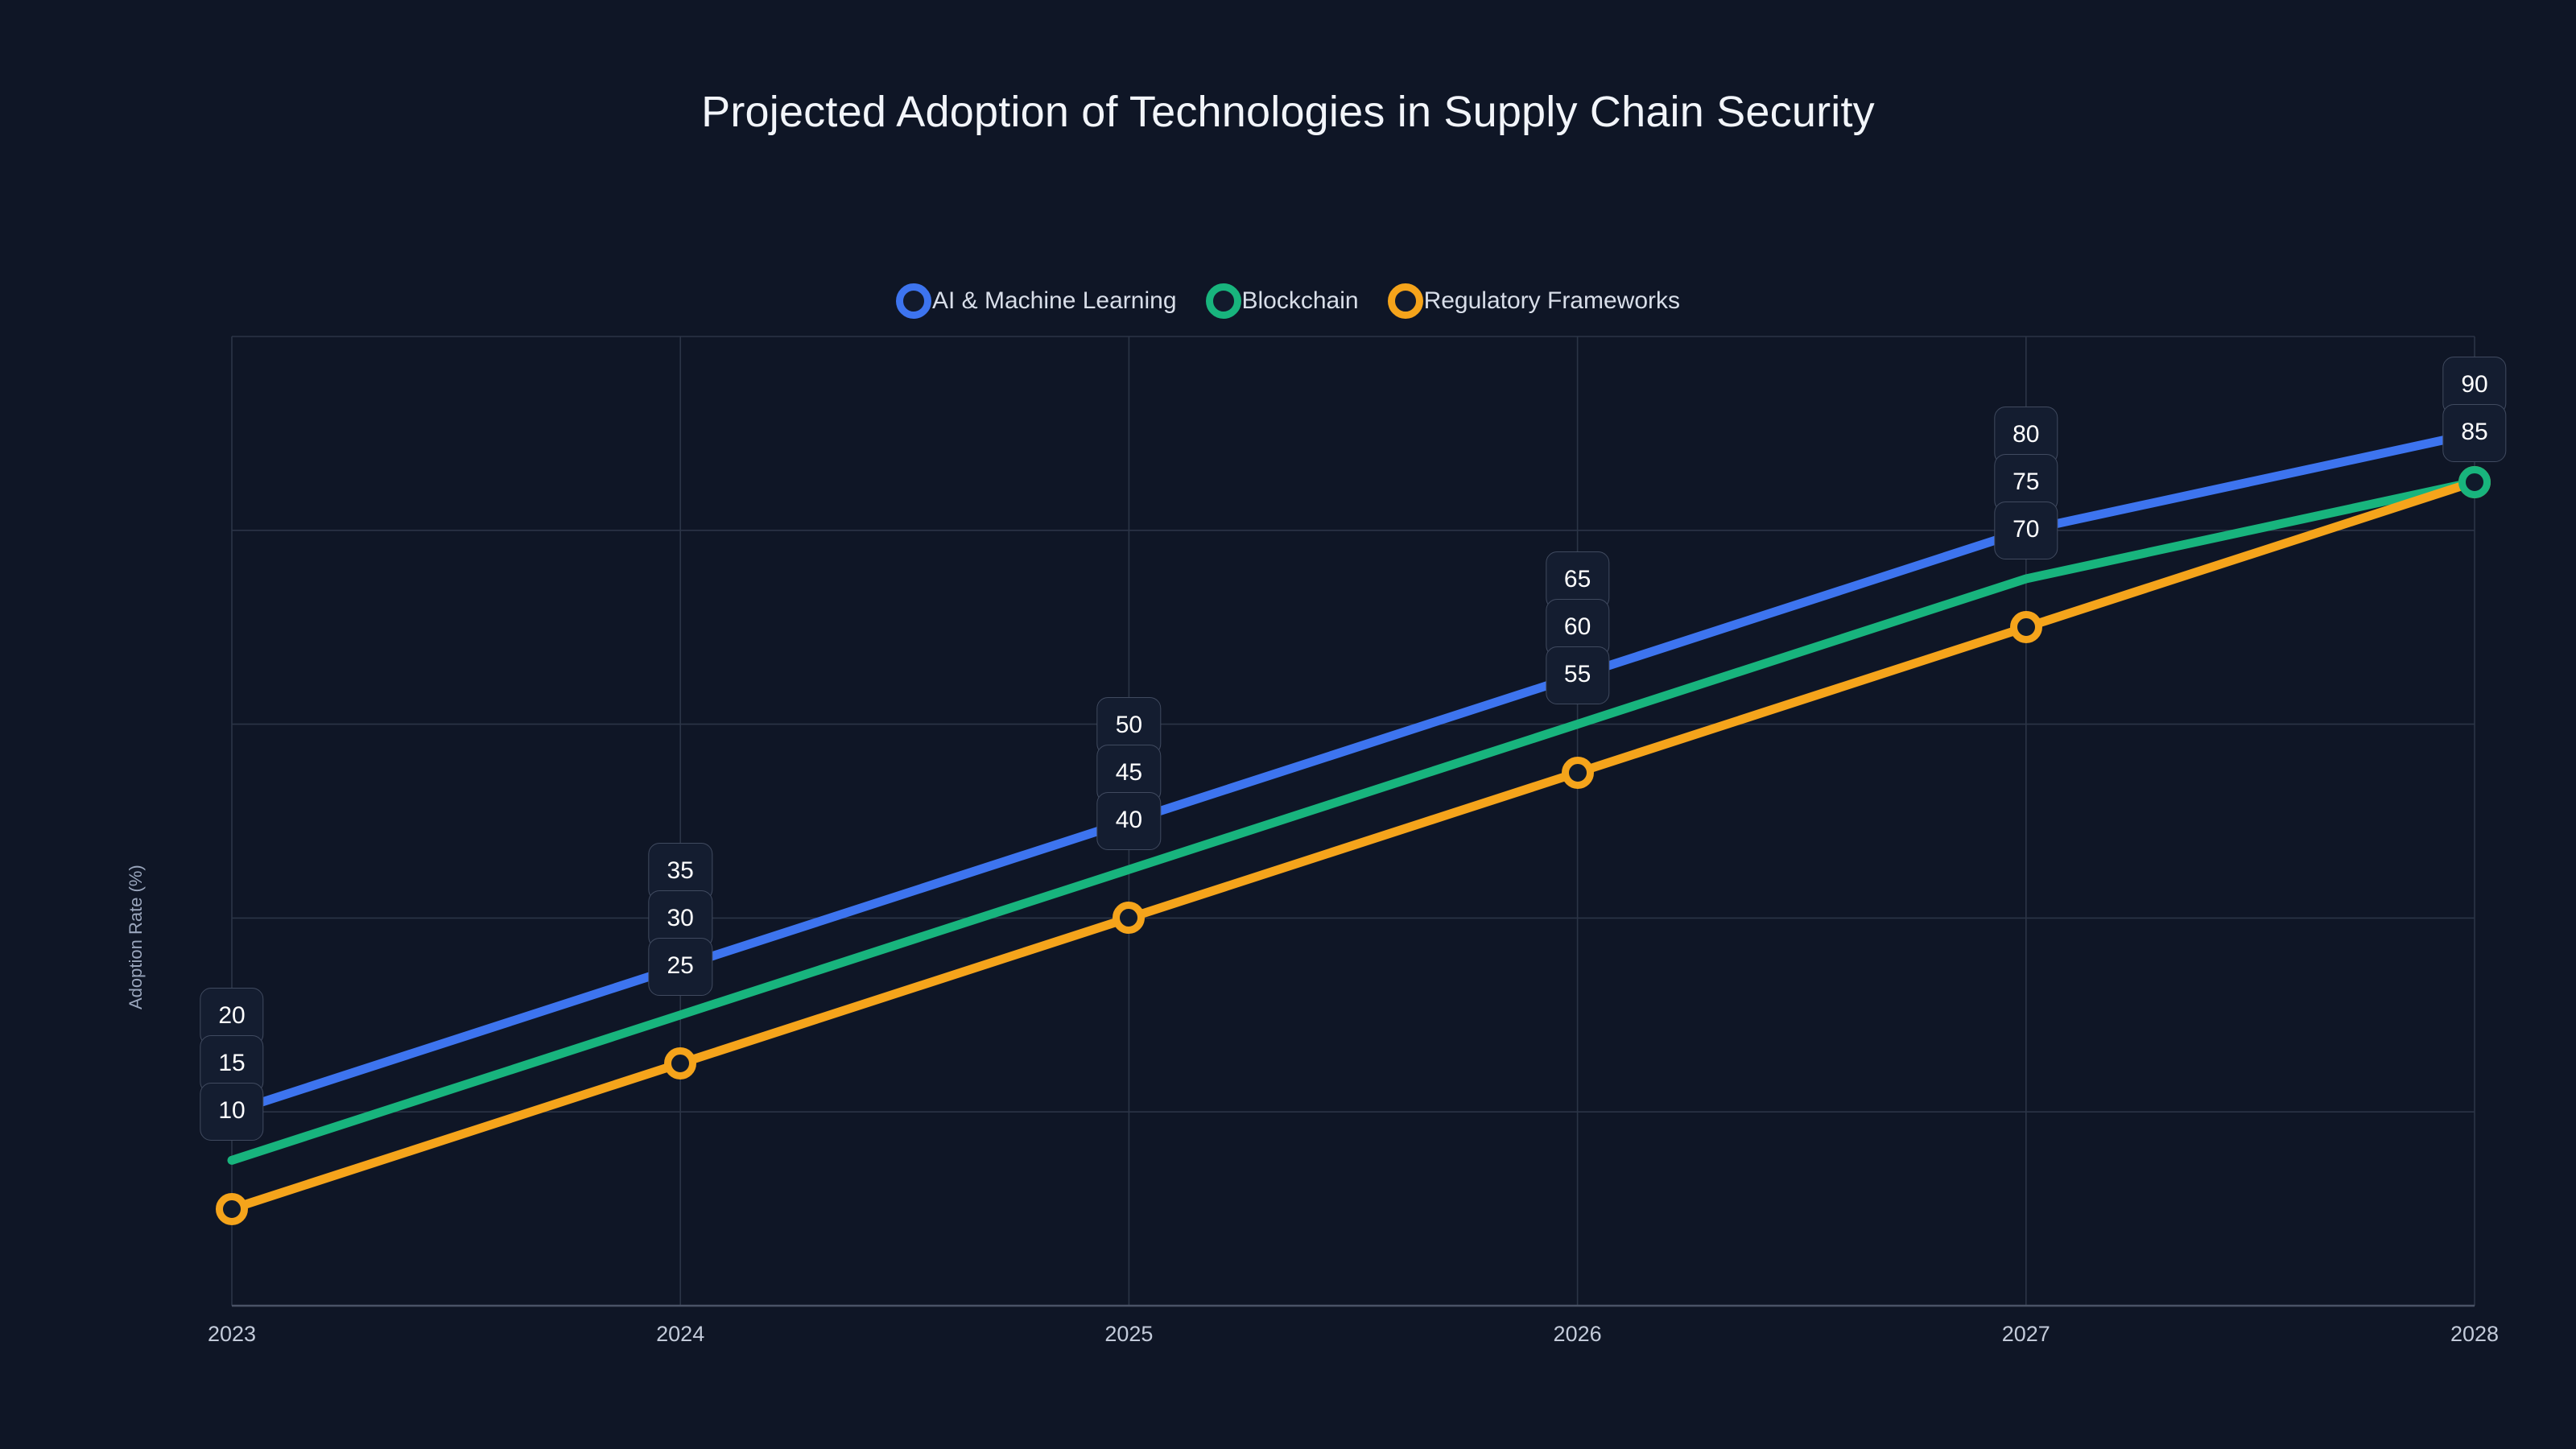  Describe the element at coordinates (232, 1112) in the screenshot. I see `data-label: 10` at that location.